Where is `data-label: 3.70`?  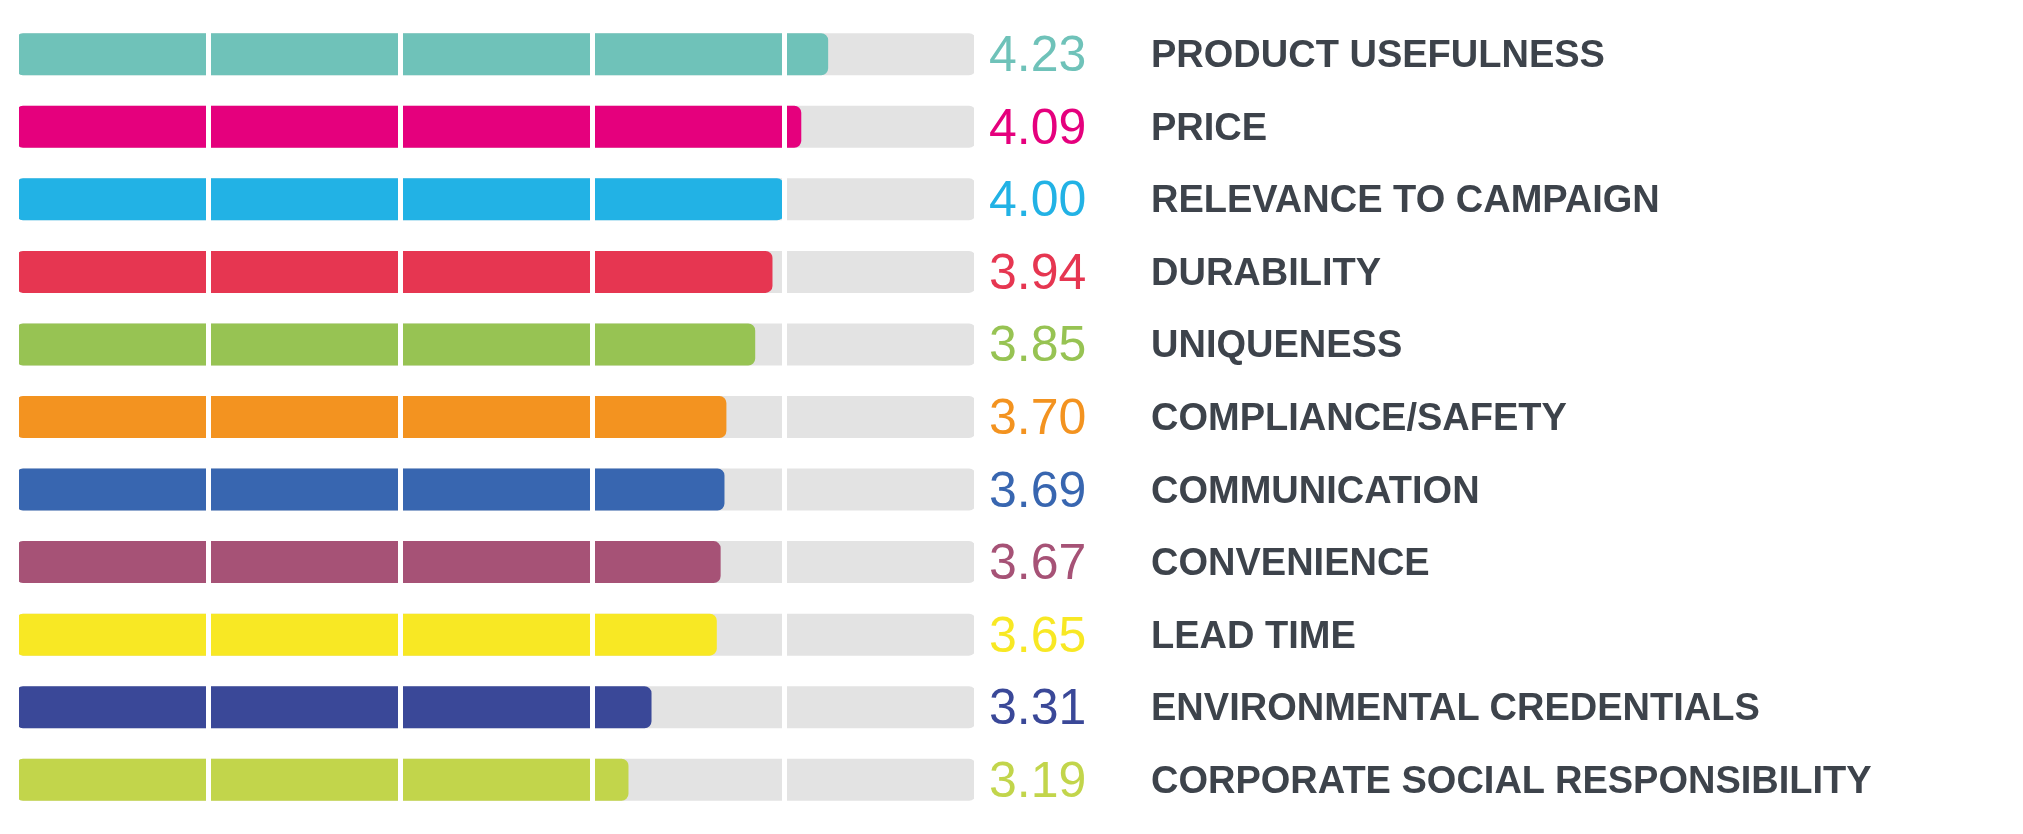
data-label: 3.70 is located at coordinates (1038, 417).